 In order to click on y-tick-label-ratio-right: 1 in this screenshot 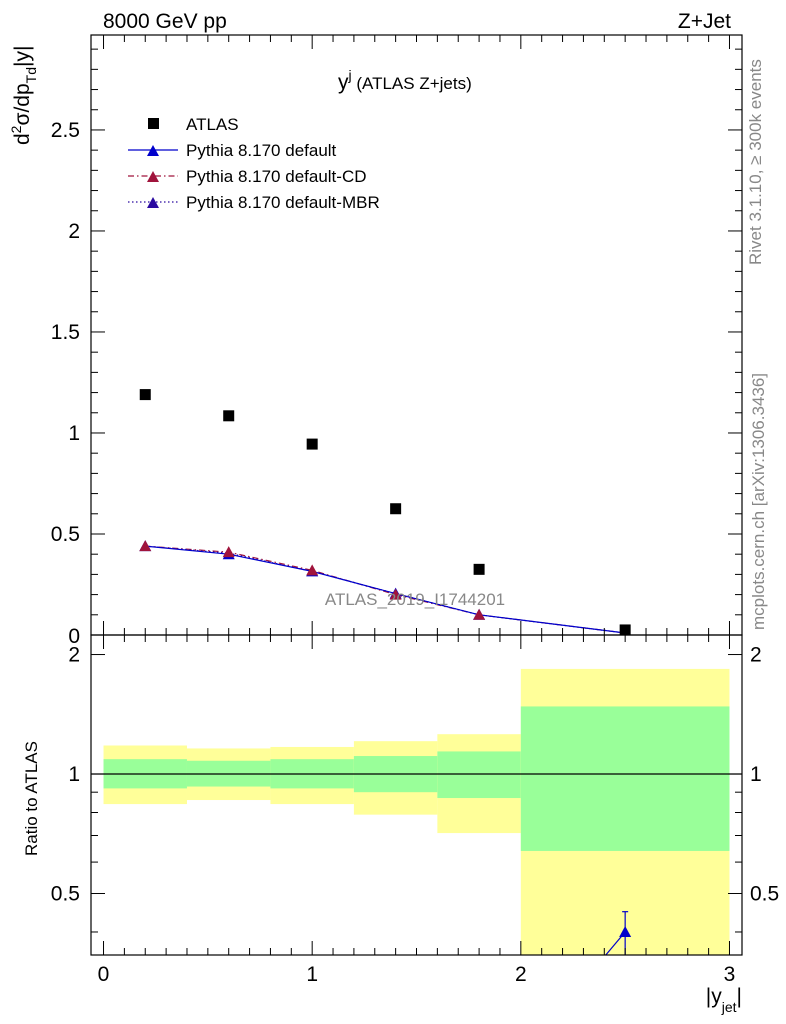, I will do `click(756, 774)`.